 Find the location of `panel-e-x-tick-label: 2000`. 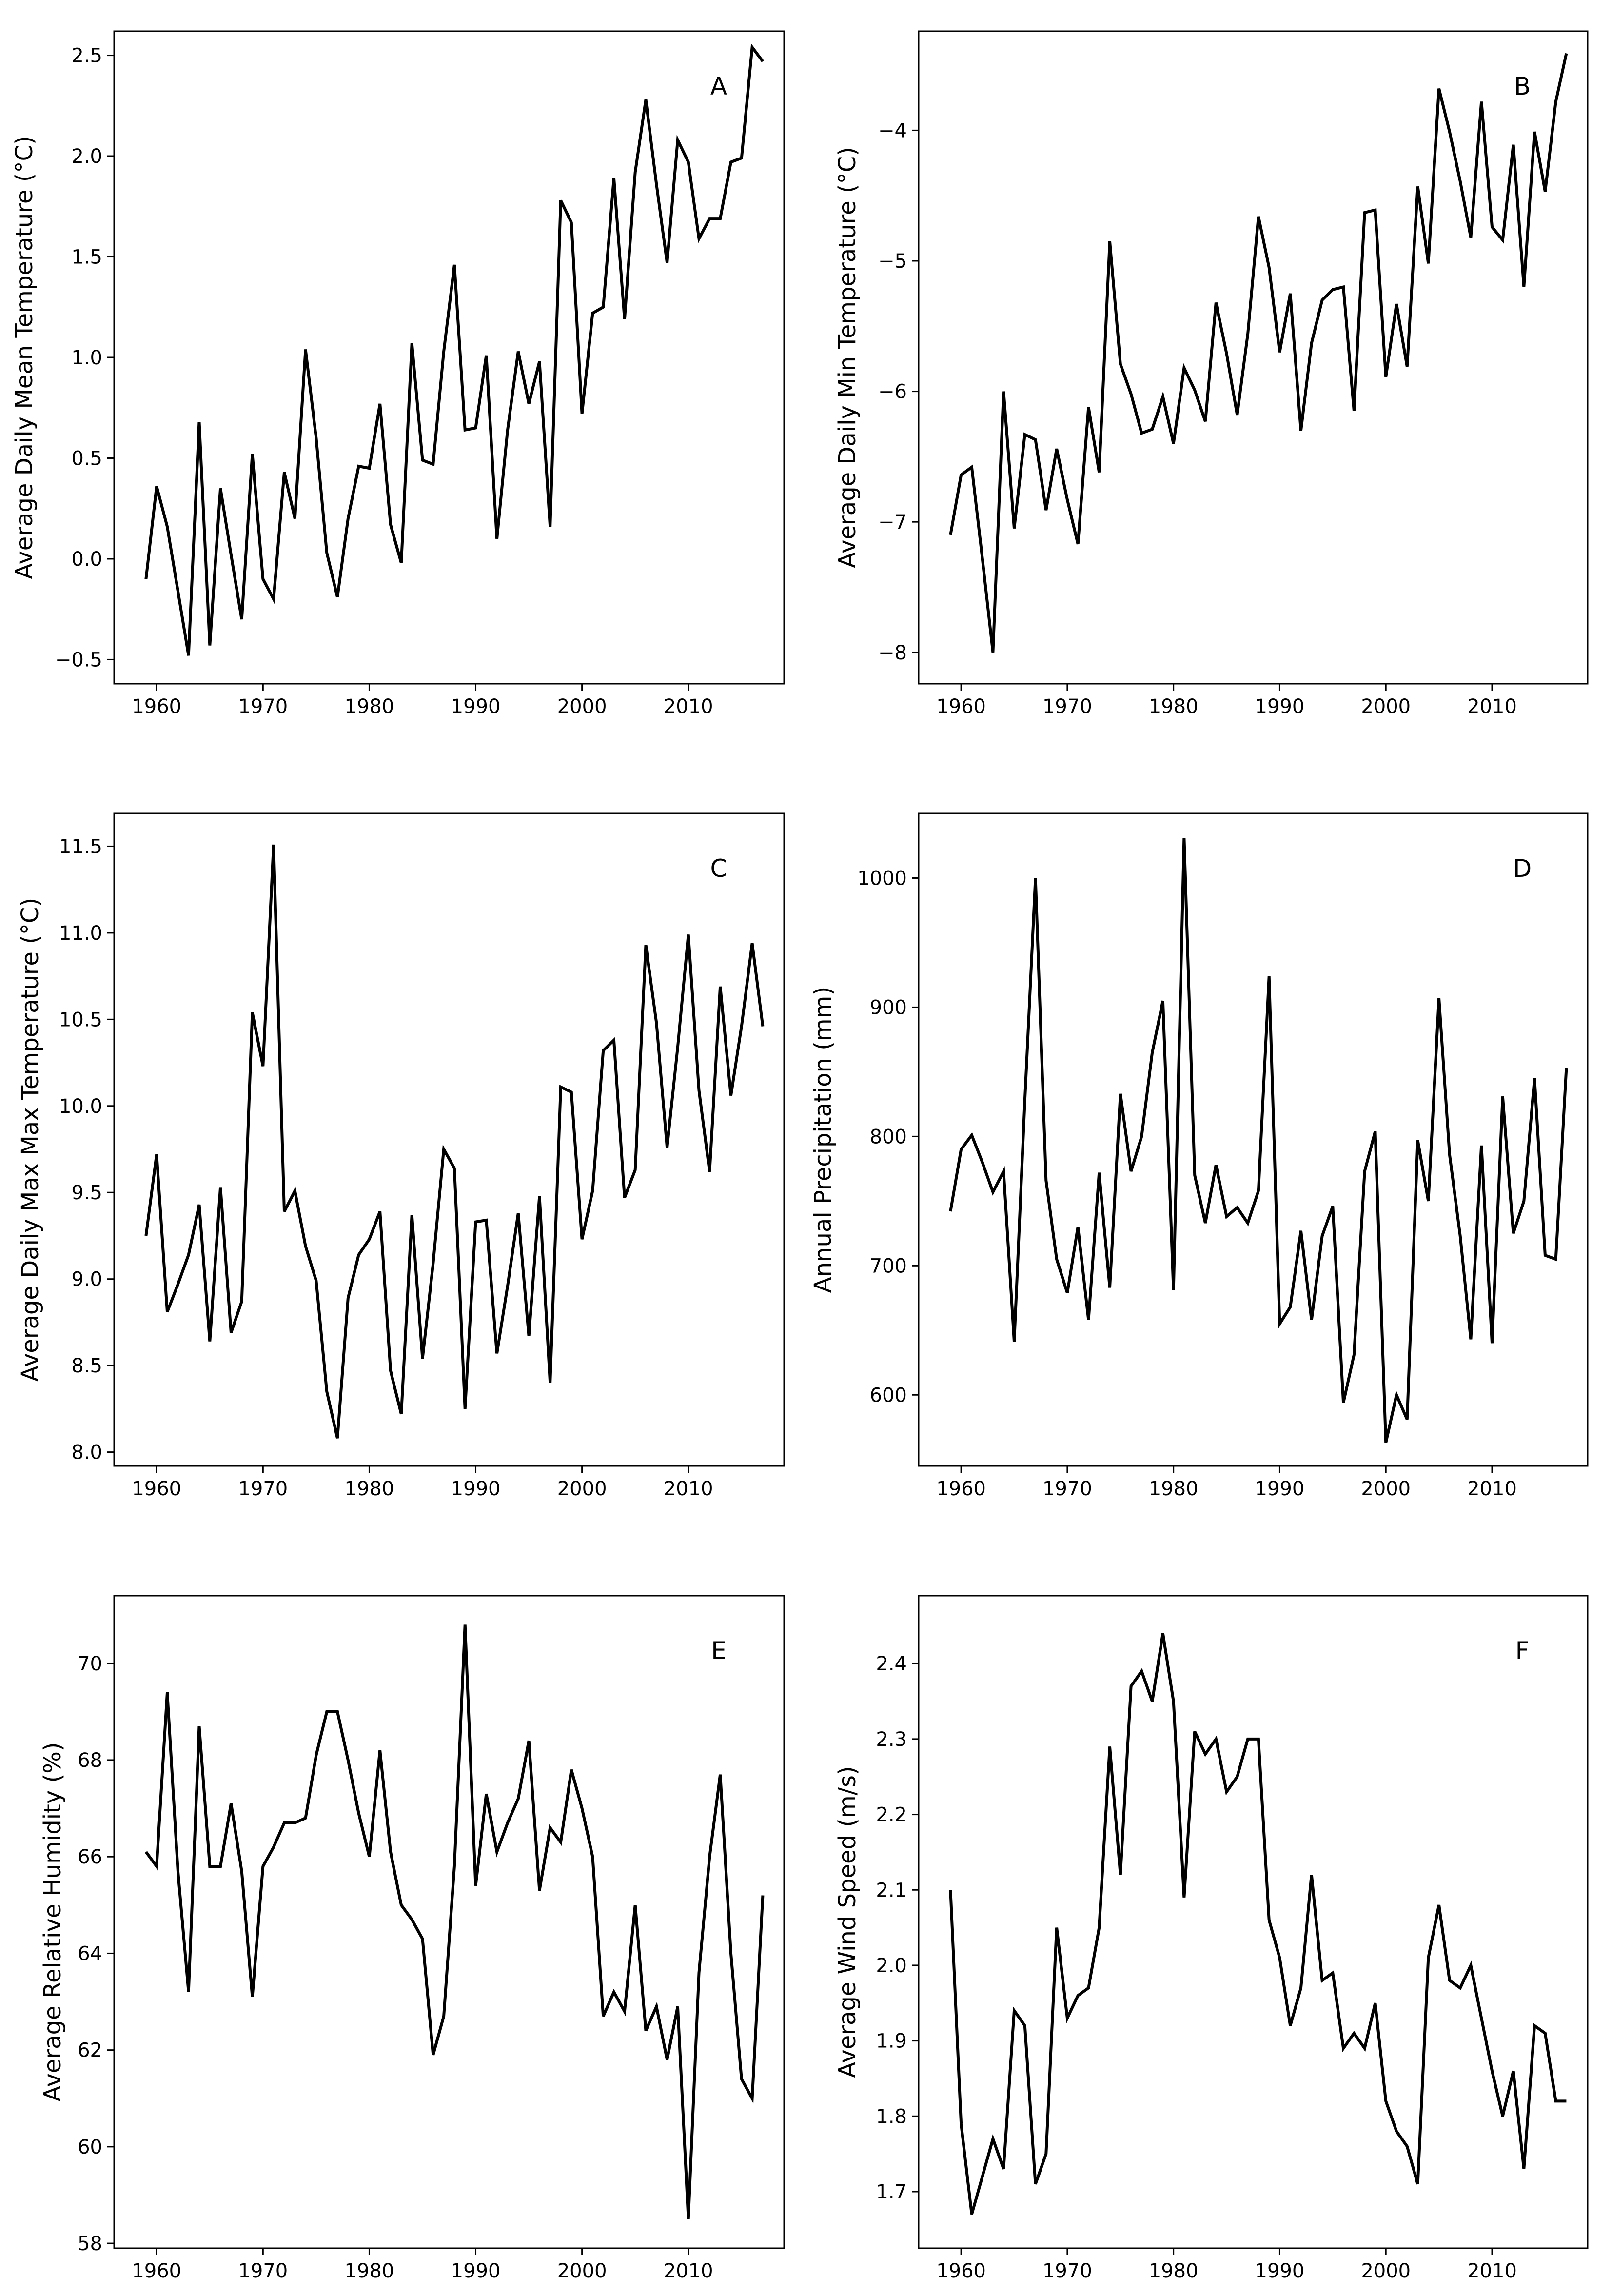

panel-e-x-tick-label: 2000 is located at coordinates (582, 2271).